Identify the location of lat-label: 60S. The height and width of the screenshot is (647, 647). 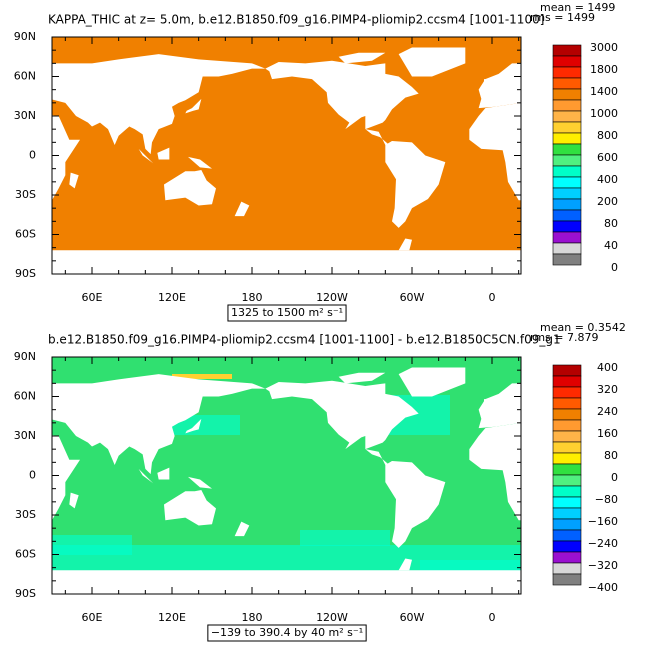
(25, 234).